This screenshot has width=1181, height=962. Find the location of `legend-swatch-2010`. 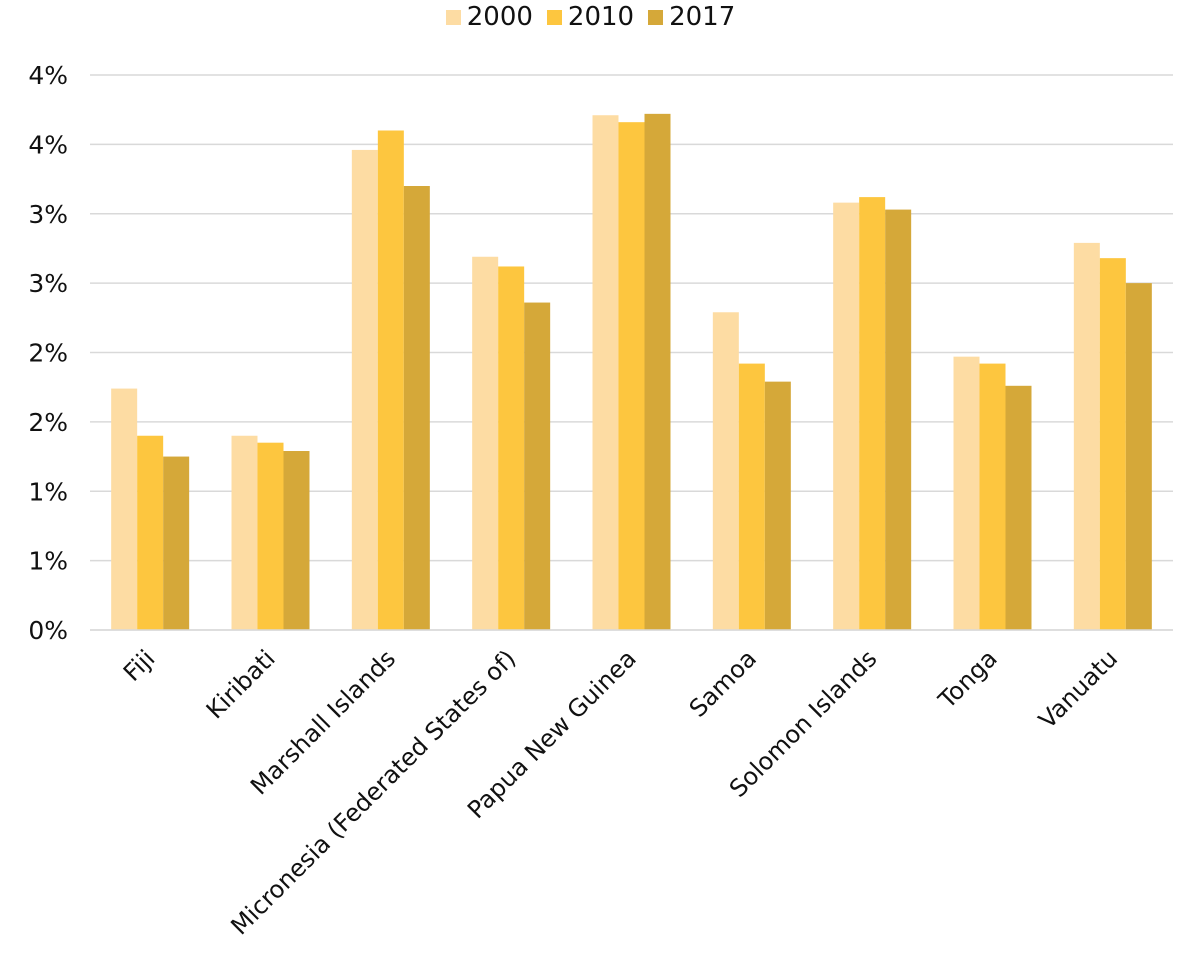

legend-swatch-2010 is located at coordinates (554, 17).